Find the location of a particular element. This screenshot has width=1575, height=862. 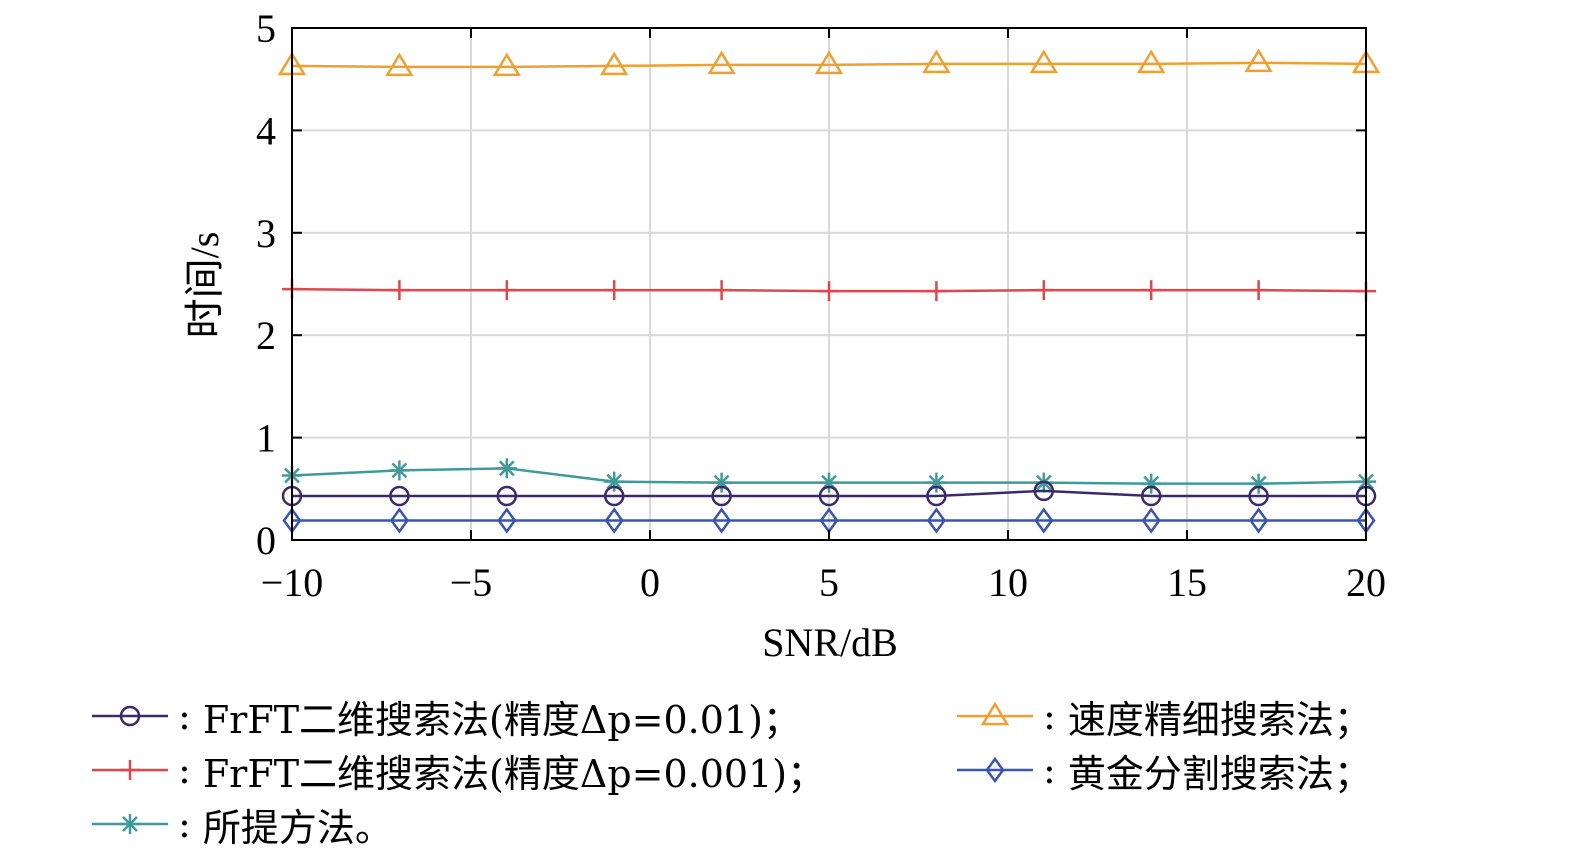

x-tick-label: 15 is located at coordinates (1187, 582).